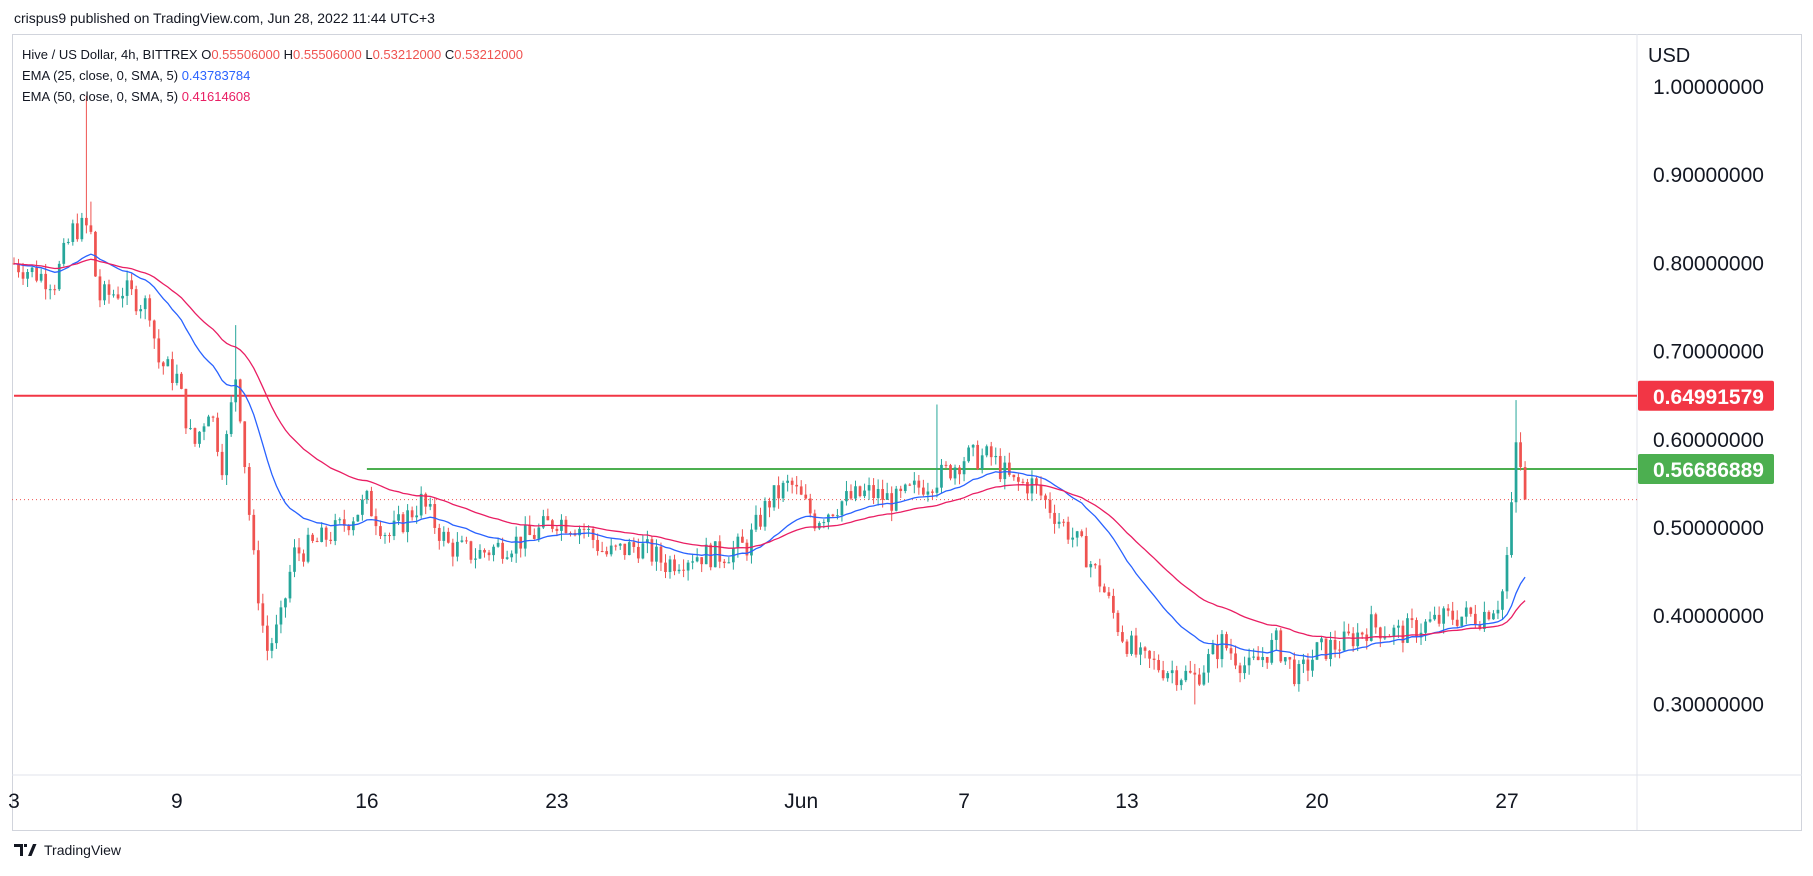 The image size is (1813, 876). What do you see at coordinates (216, 96) in the screenshot?
I see `ema50-value: 0.41614608` at bounding box center [216, 96].